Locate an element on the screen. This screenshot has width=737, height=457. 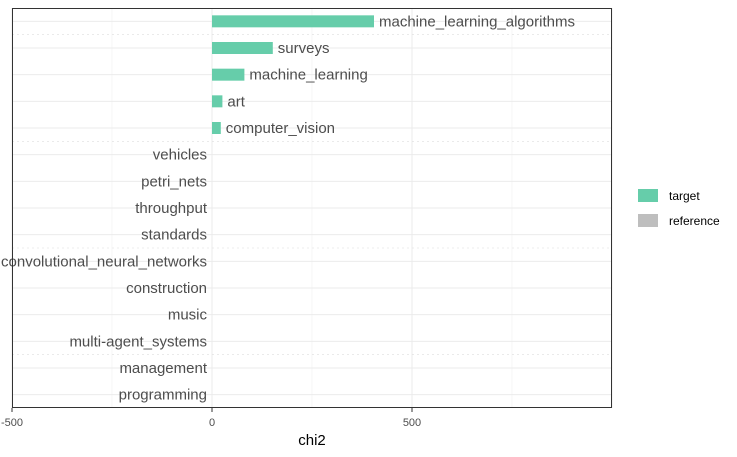
category-label: throughput is located at coordinates (171, 208).